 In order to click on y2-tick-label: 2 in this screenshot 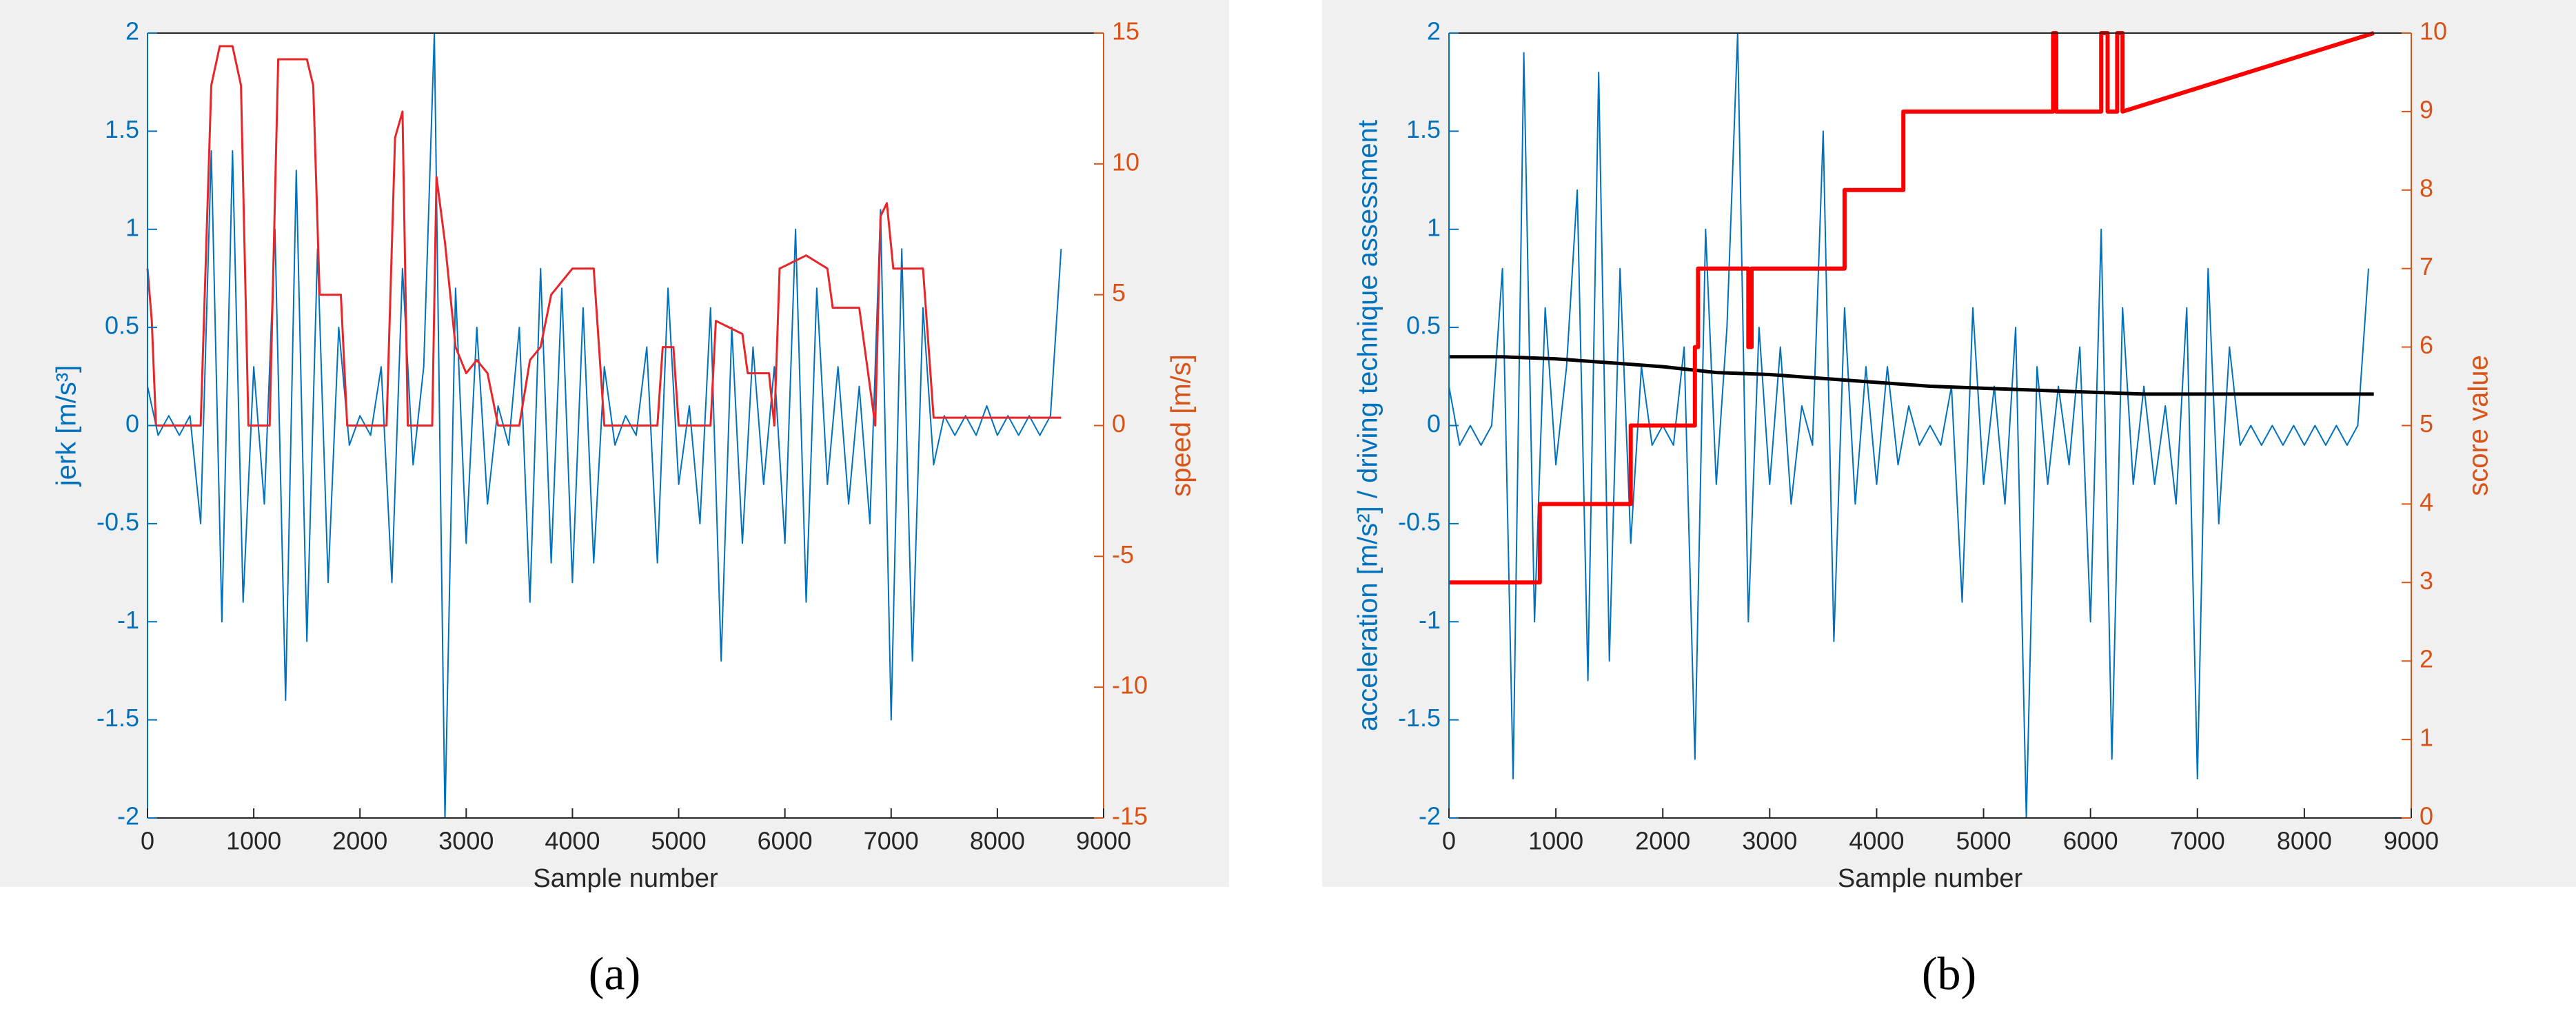, I will do `click(2426, 659)`.